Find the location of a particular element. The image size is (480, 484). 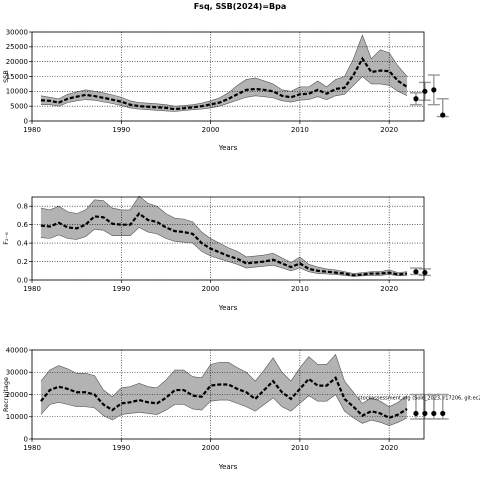

ssb-upper-line is located at coordinates (224, 70).